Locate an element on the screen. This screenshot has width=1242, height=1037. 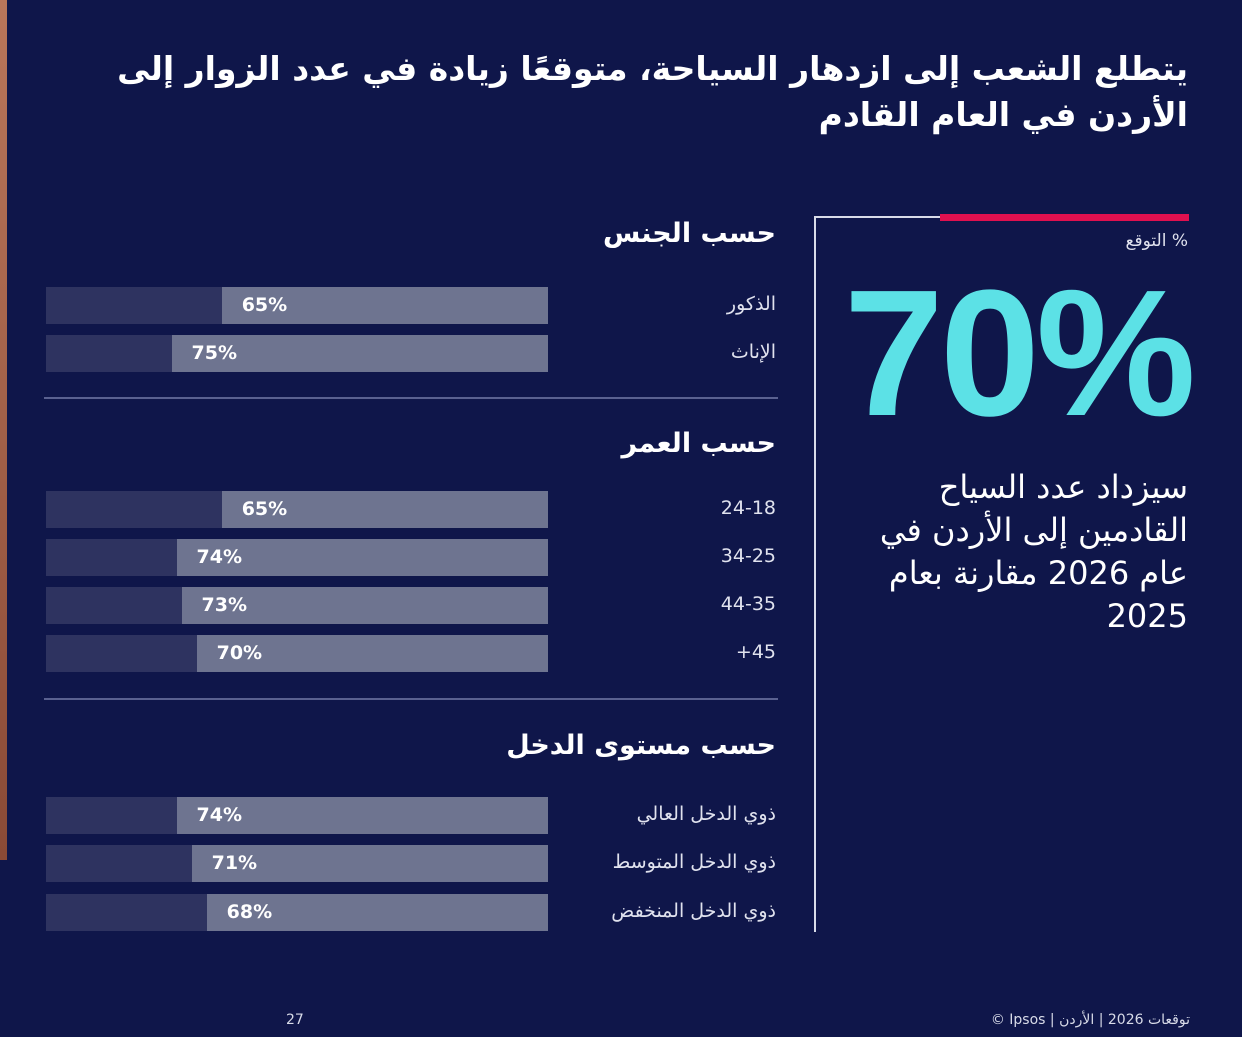
bar-row: 73% 44-35 is located at coordinates (400, 605).